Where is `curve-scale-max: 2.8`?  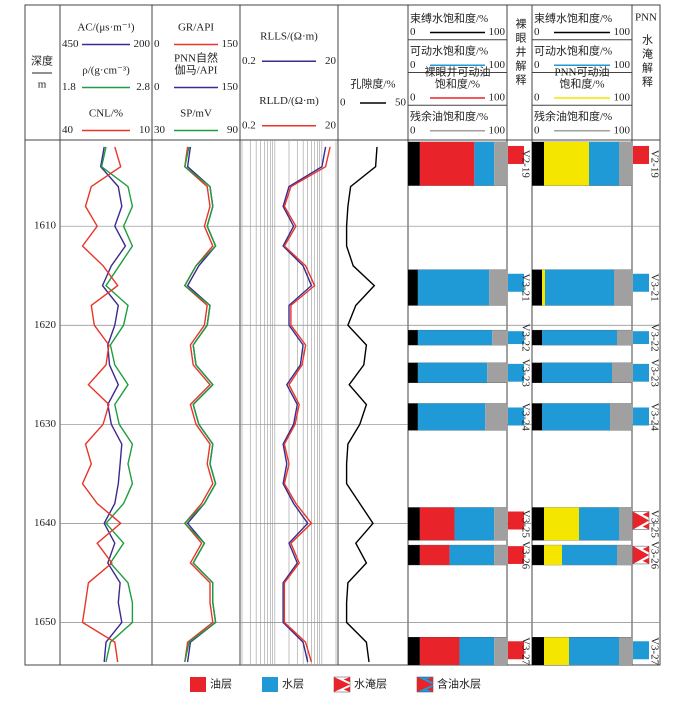 curve-scale-max: 2.8 is located at coordinates (143, 87).